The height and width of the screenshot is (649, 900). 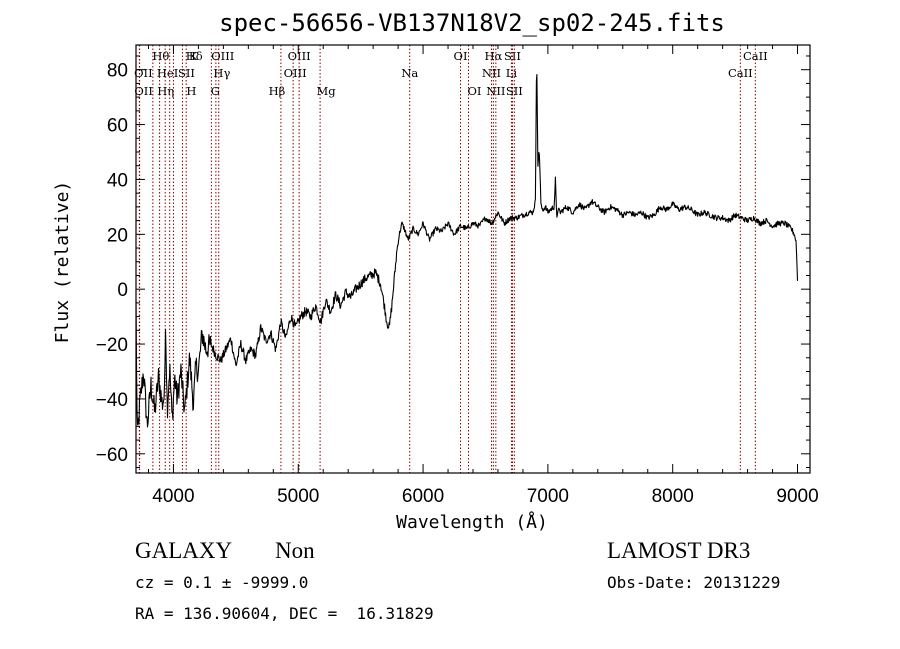 What do you see at coordinates (797, 496) in the screenshot?
I see `x-tick-label: 9000` at bounding box center [797, 496].